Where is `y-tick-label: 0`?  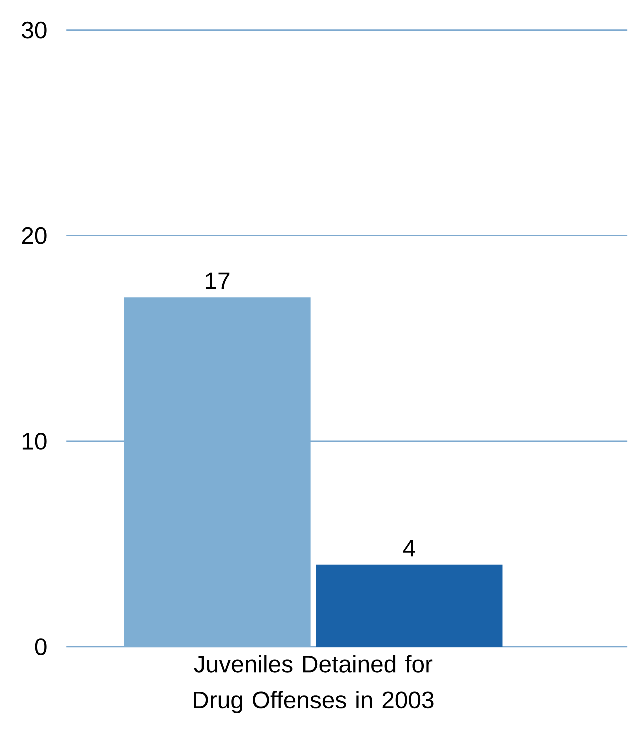 y-tick-label: 0 is located at coordinates (41, 647).